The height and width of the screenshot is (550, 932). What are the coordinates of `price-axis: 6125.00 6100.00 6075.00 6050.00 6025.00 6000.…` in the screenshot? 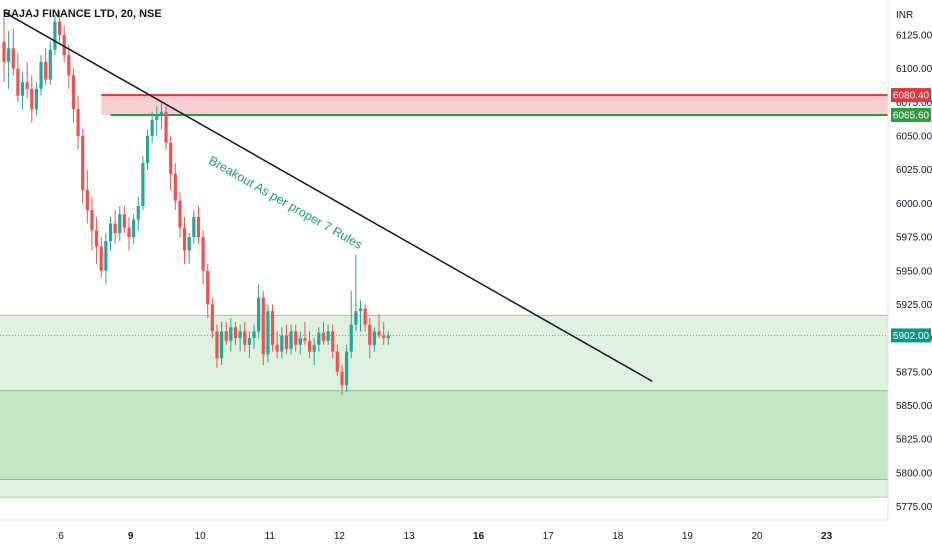 It's located at (914, 271).